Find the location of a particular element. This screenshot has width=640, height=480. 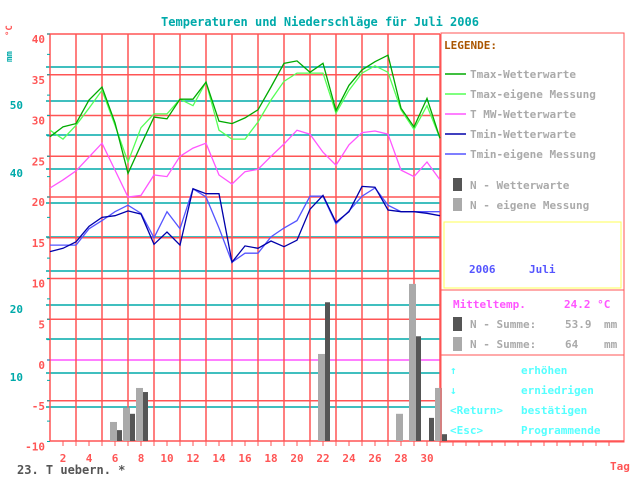

line-tmin-wetterwarte is located at coordinates (245, 224).